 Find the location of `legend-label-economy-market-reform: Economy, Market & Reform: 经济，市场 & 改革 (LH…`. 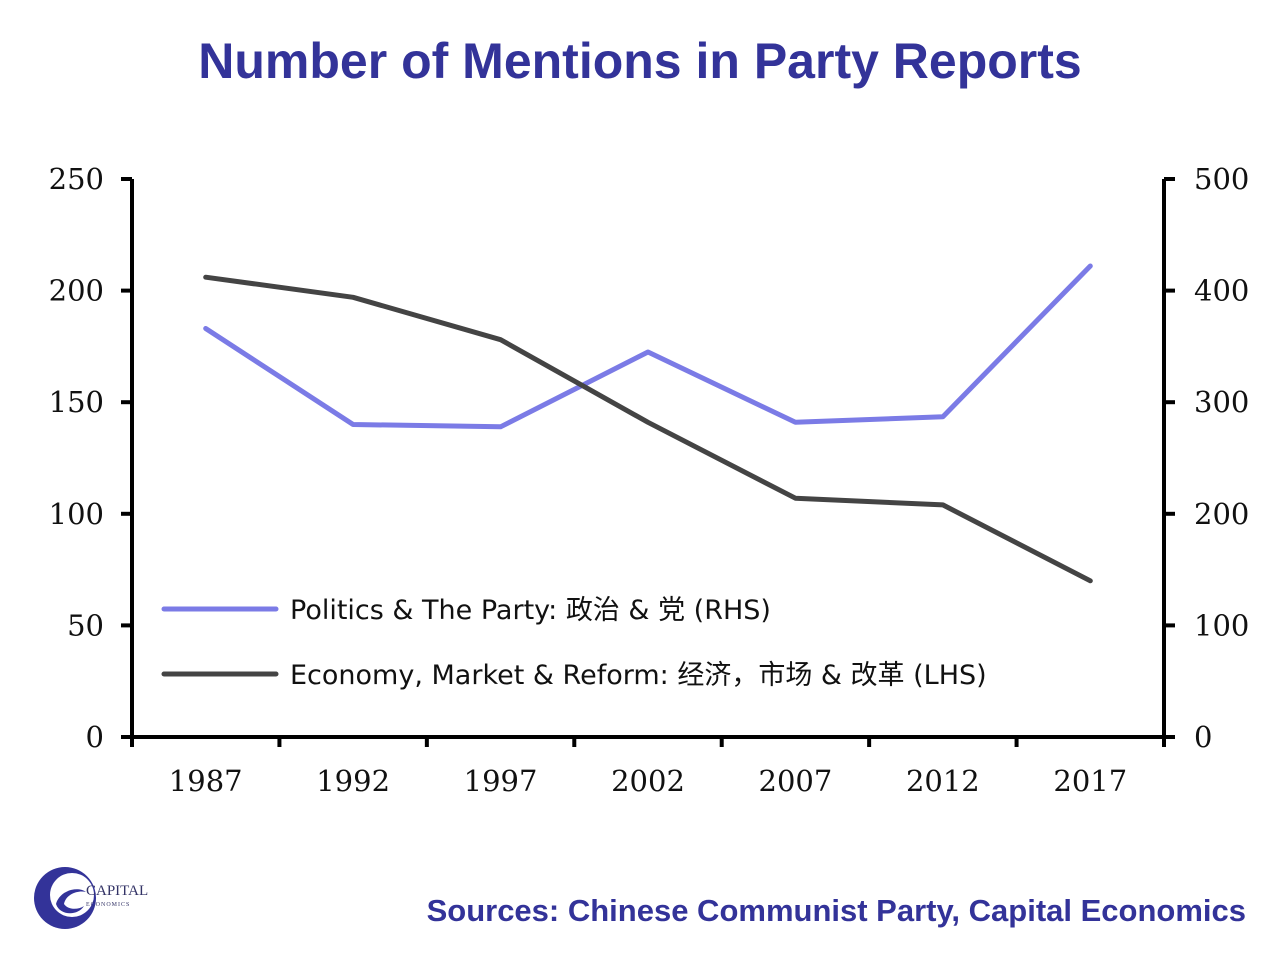

legend-label-economy-market-reform: Economy, Market & Reform: 经济，市场 & 改革 (LH… is located at coordinates (638, 675).